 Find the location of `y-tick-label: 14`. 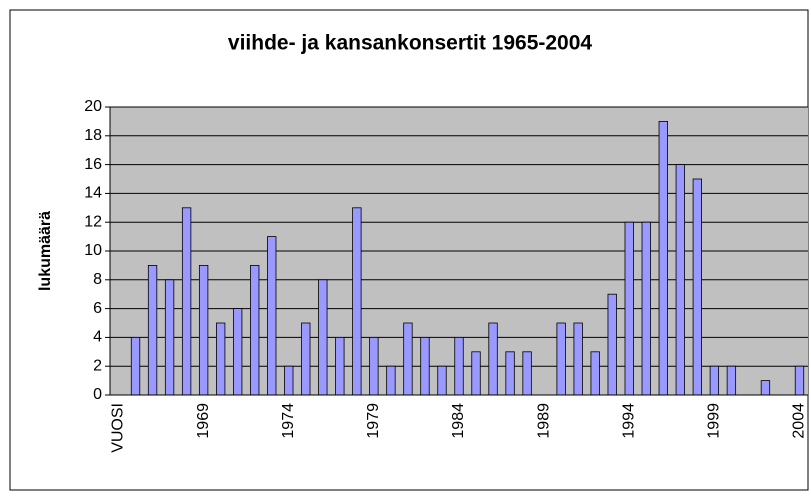

y-tick-label: 14 is located at coordinates (93, 193).